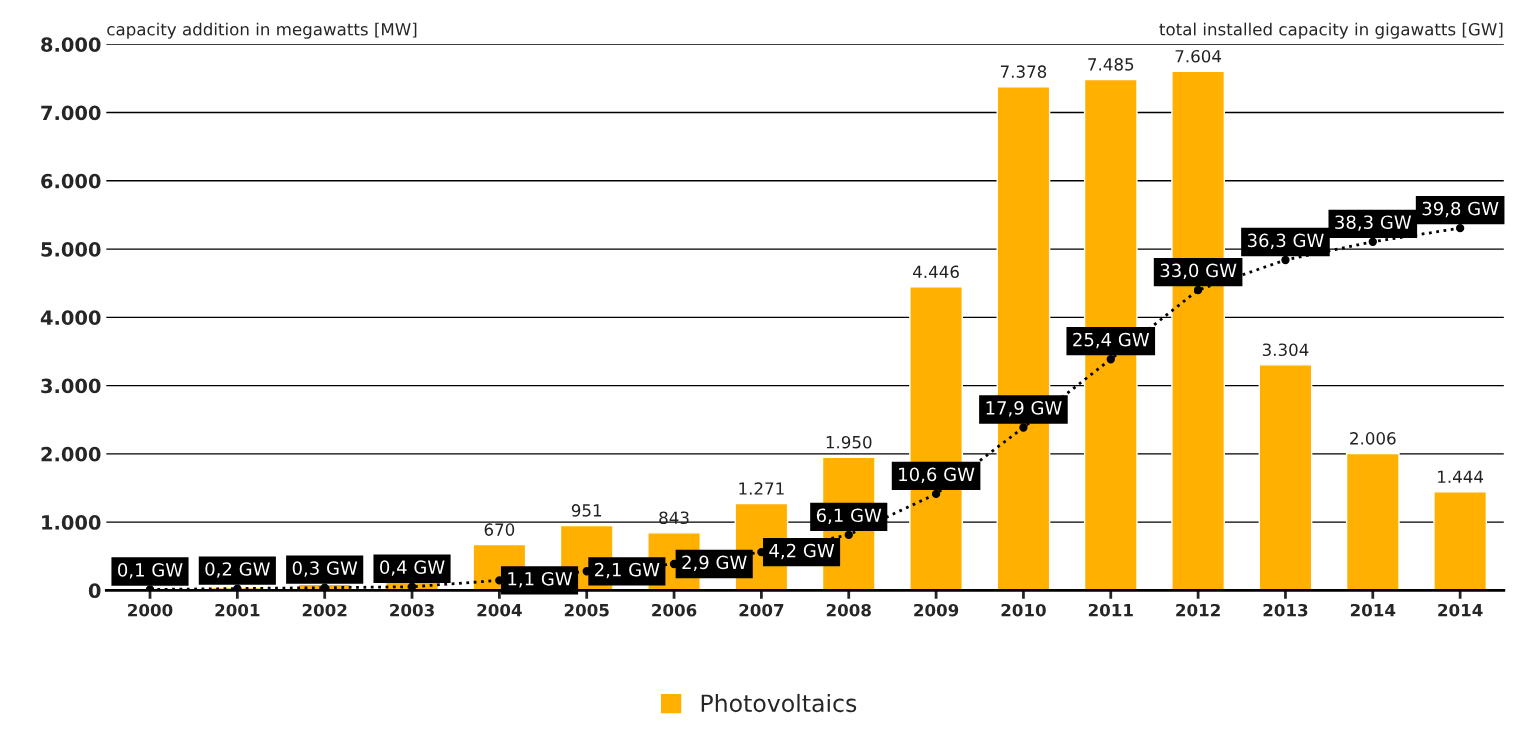 This screenshot has width=1519, height=738. What do you see at coordinates (237, 610) in the screenshot?
I see `x-tick-label: 2001` at bounding box center [237, 610].